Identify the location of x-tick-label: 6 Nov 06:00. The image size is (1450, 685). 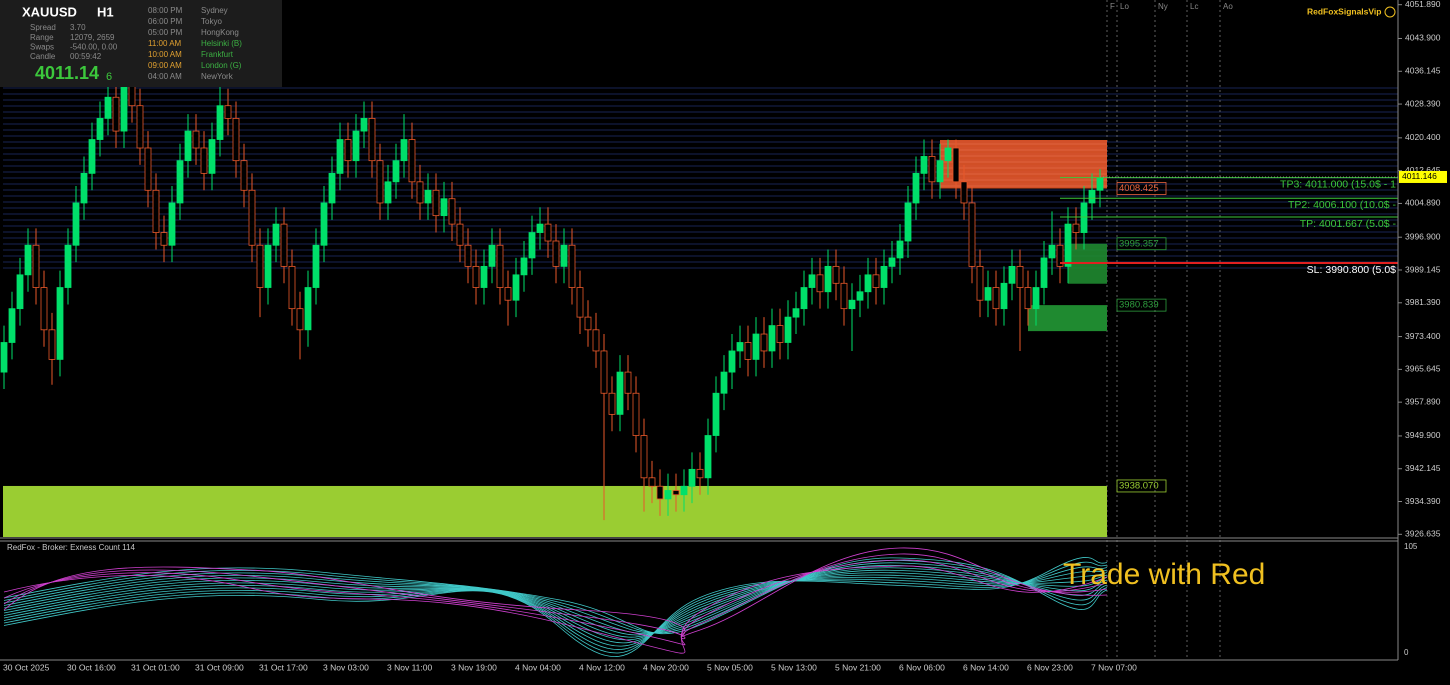
(922, 667).